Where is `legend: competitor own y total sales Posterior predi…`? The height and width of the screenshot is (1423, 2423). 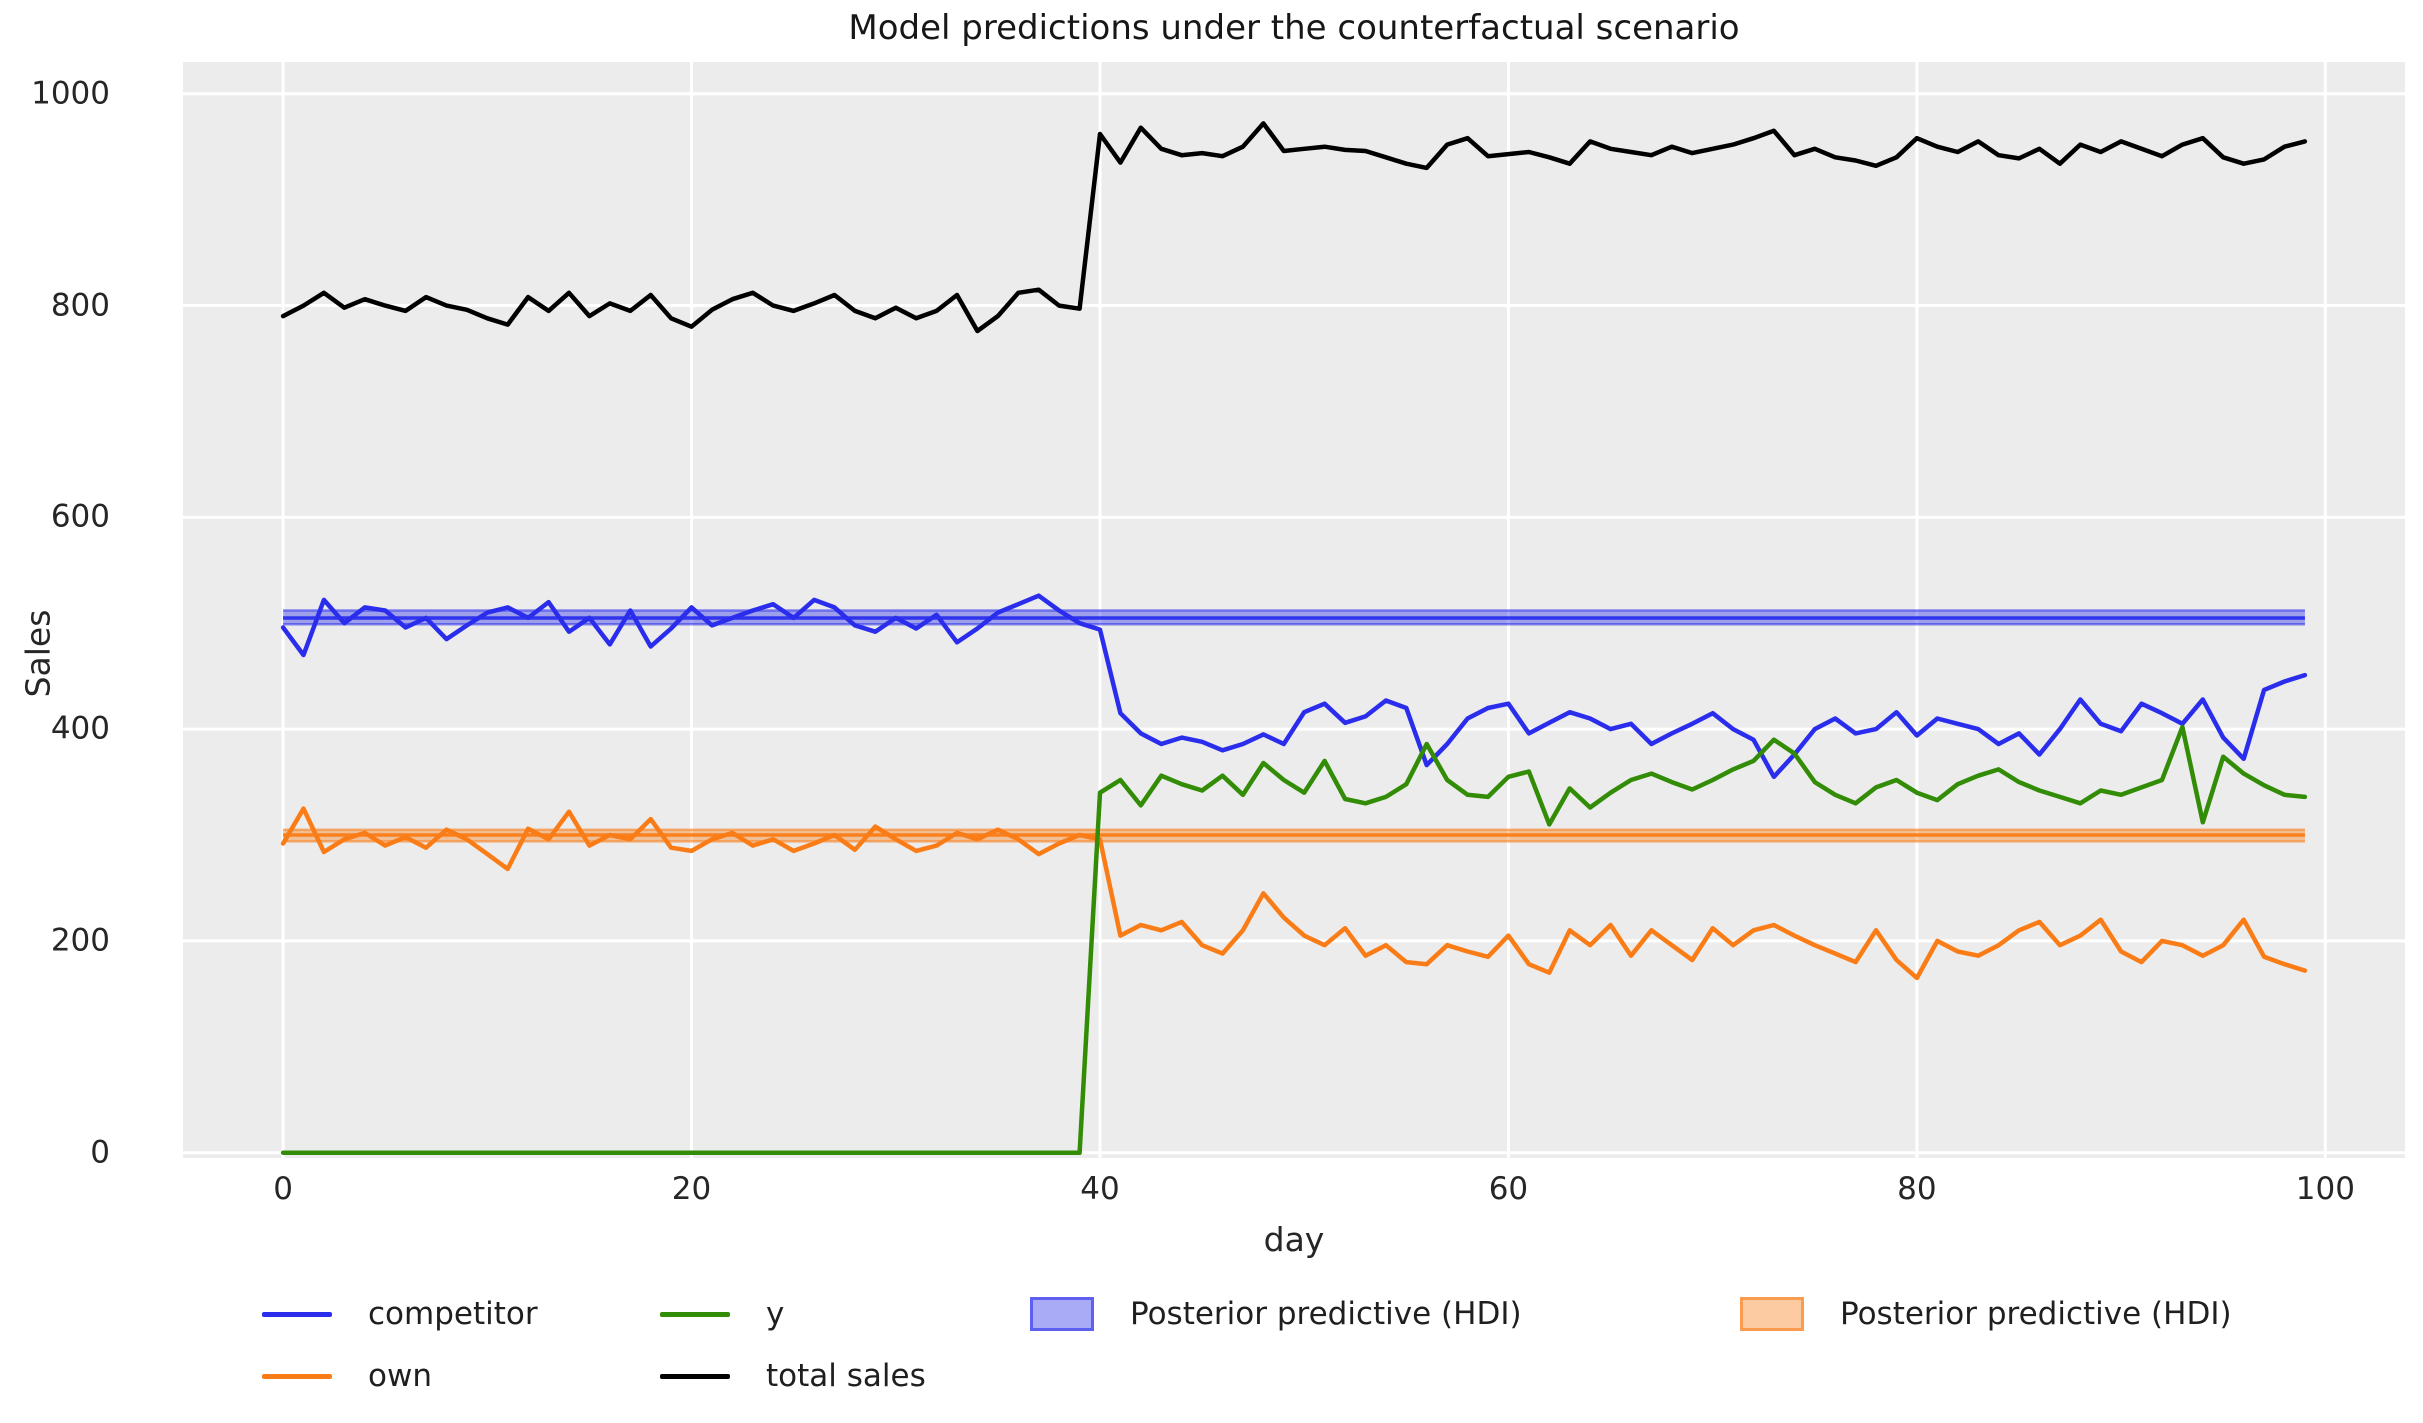
legend: competitor own y total sales Posterior predi… is located at coordinates (1211, 1356).